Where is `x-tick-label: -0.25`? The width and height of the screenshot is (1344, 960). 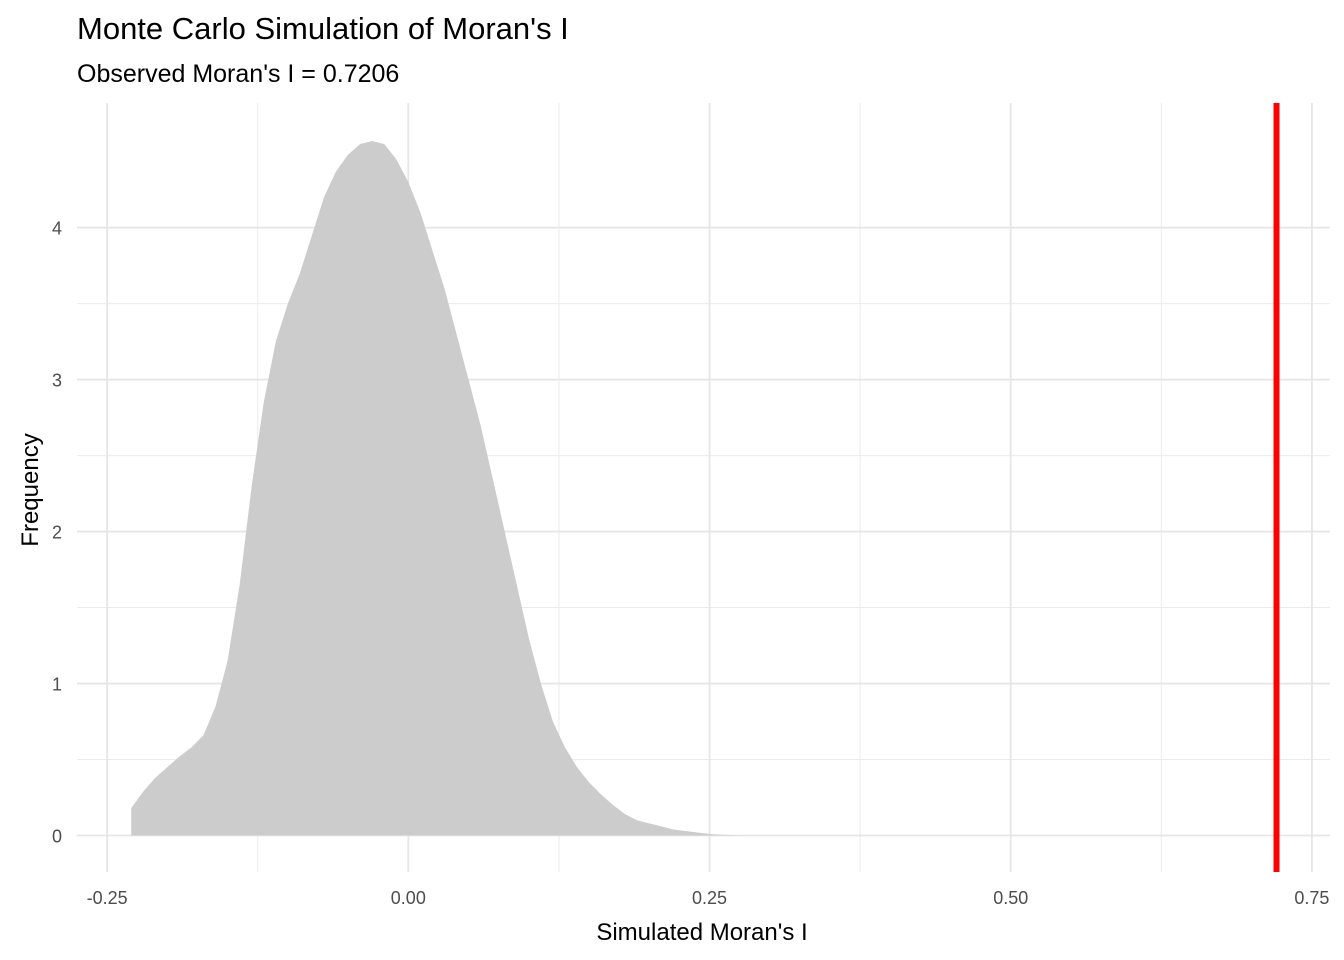
x-tick-label: -0.25 is located at coordinates (107, 898).